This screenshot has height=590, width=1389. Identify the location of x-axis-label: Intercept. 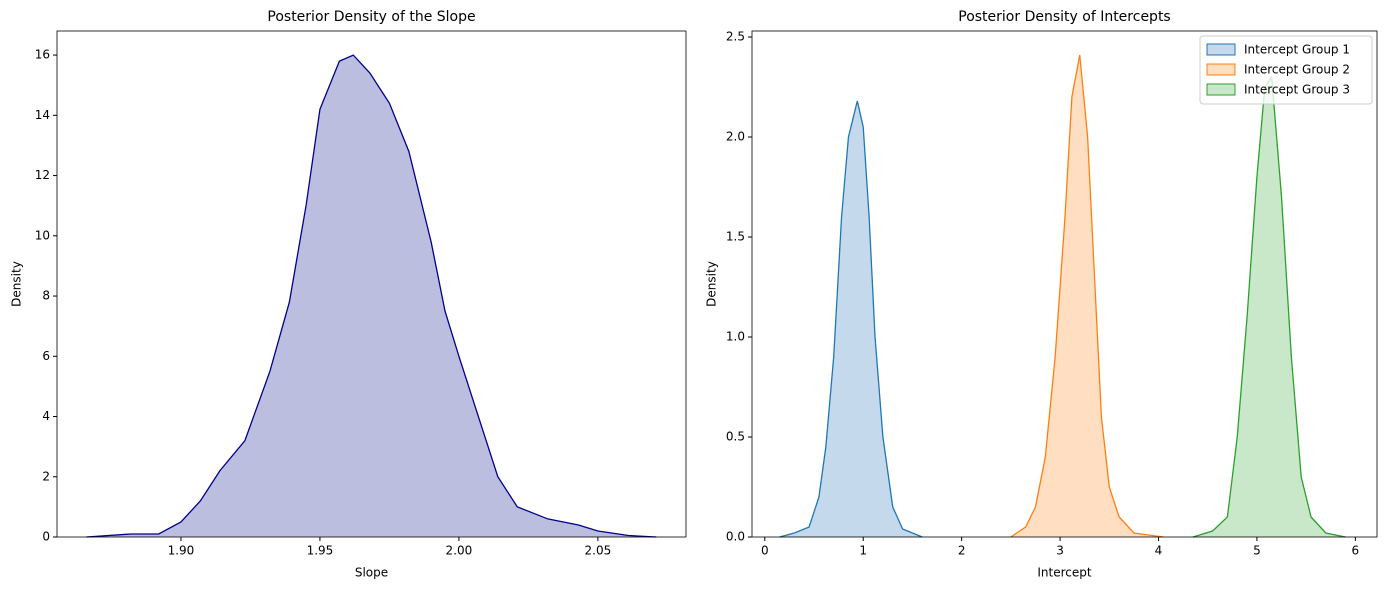
(1064, 573).